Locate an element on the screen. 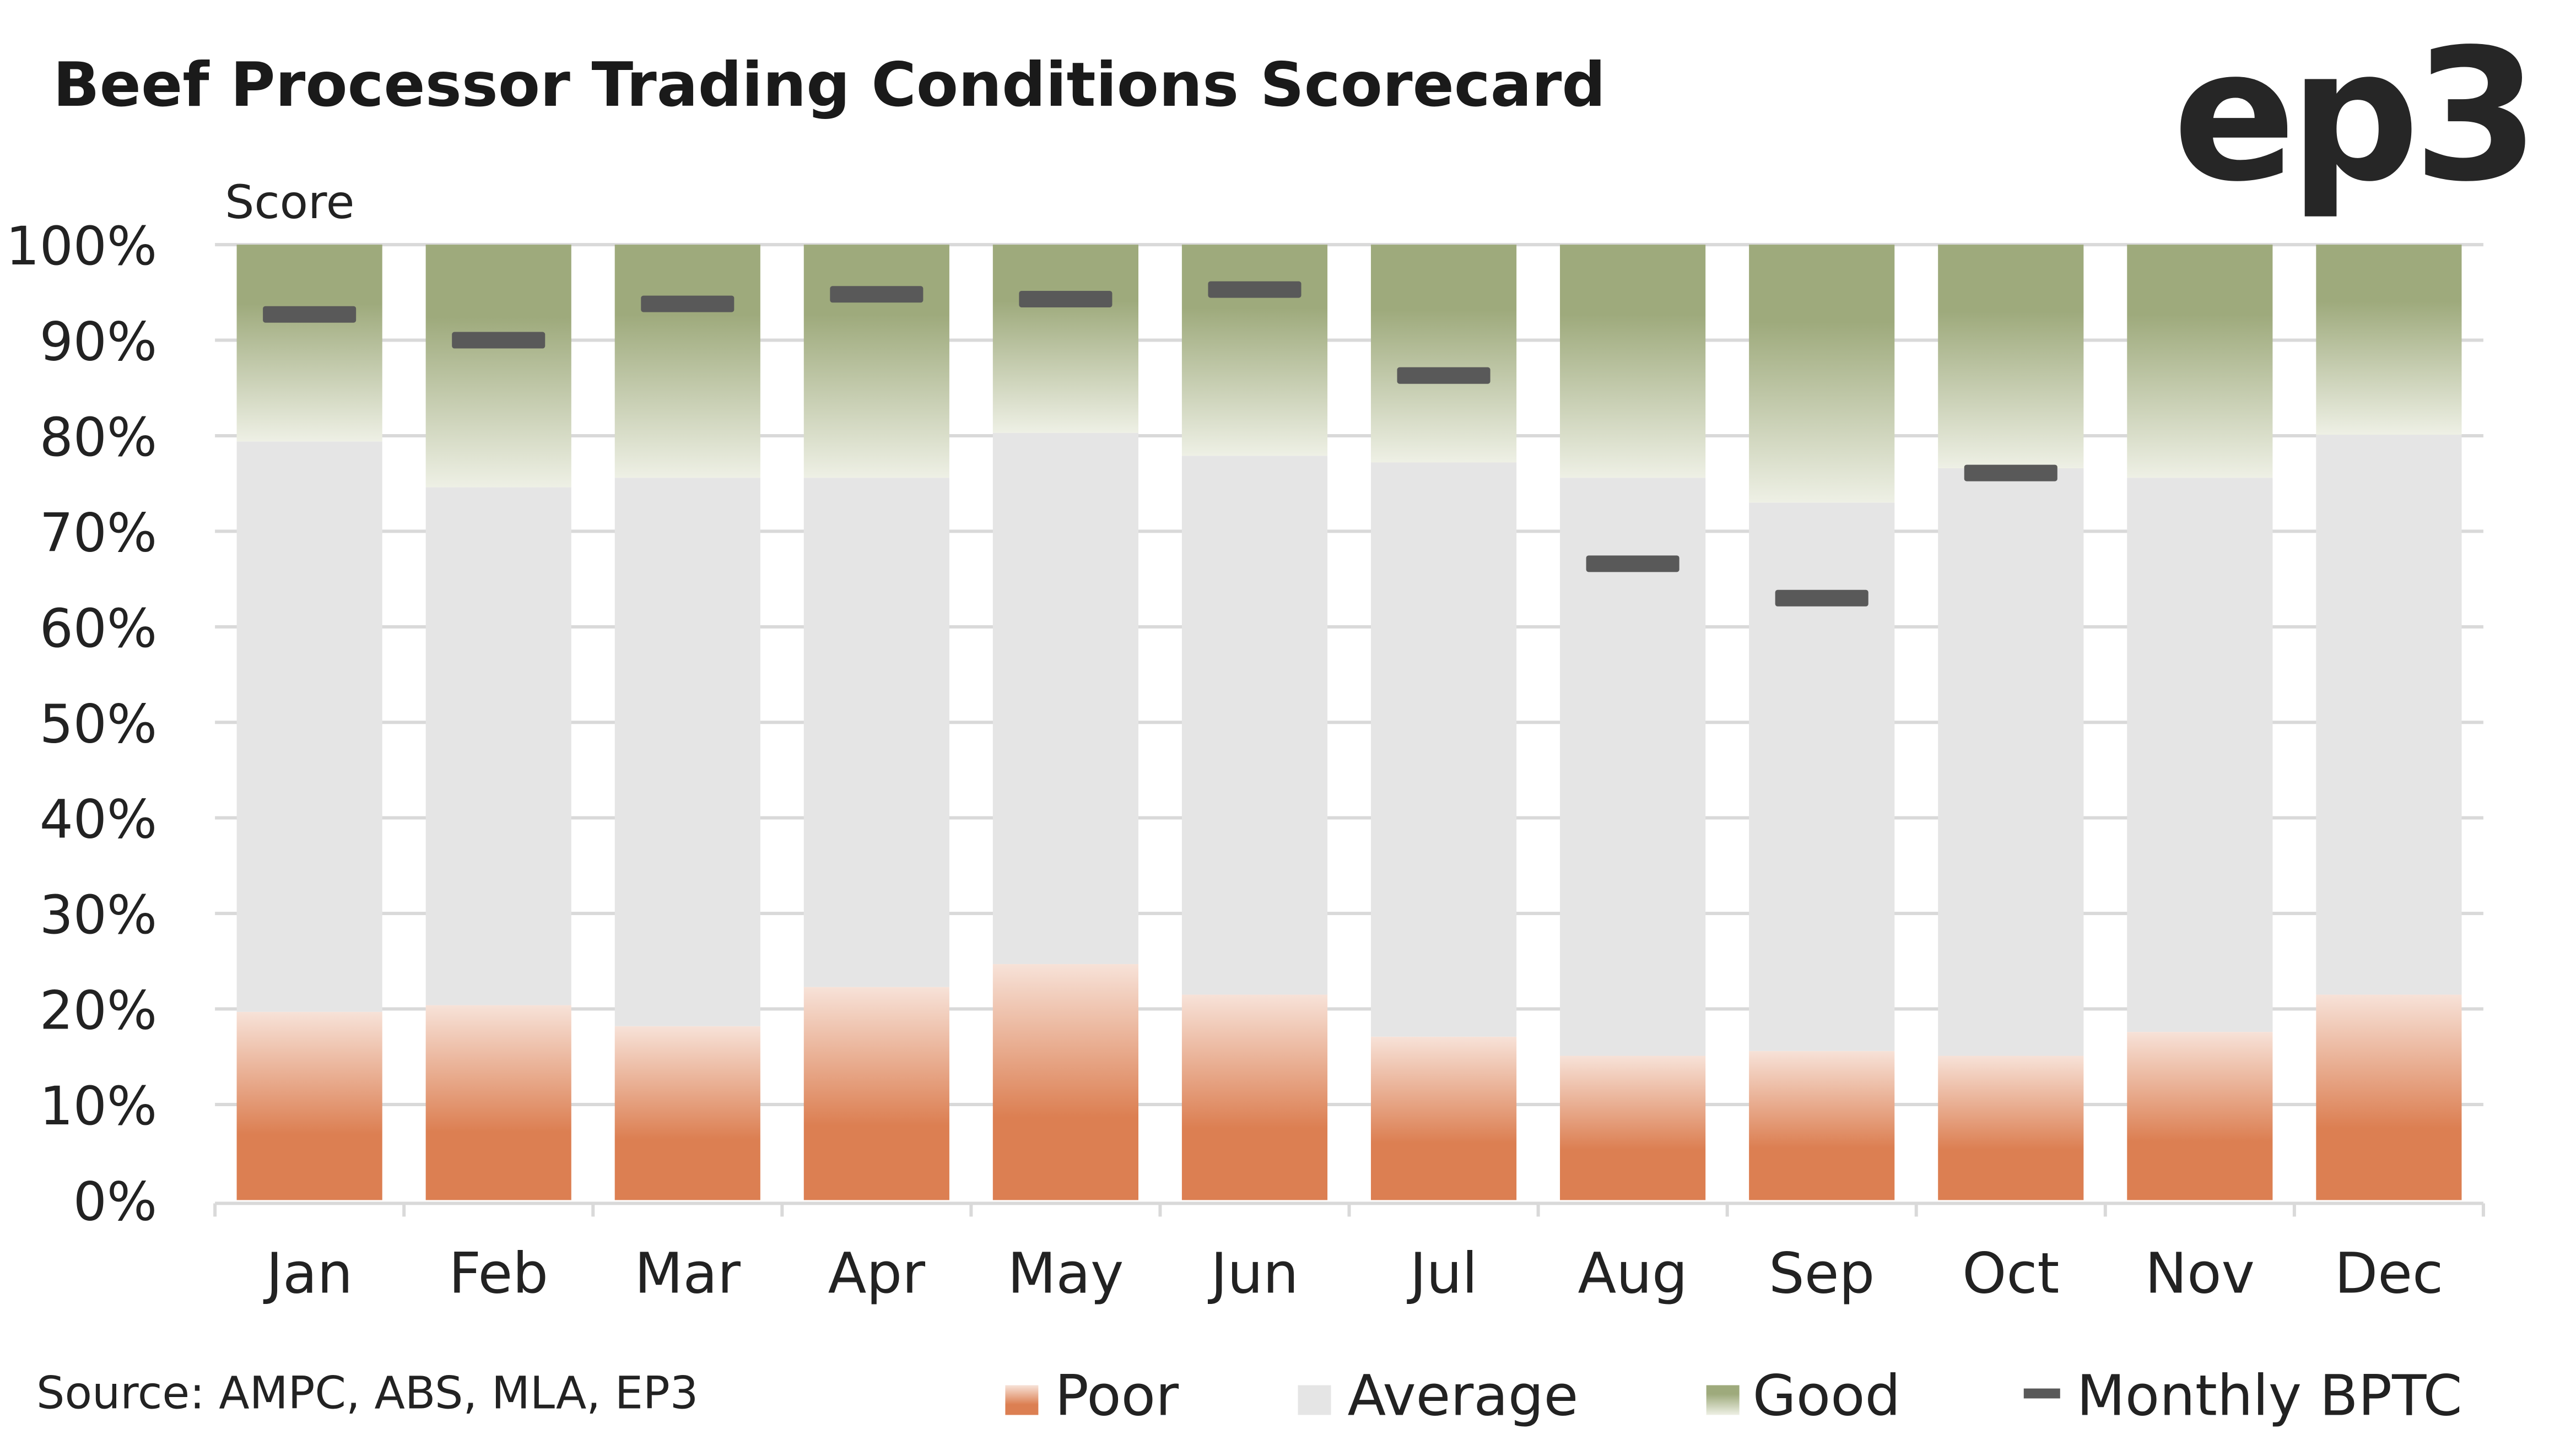 This screenshot has height=1429, width=2576. bar-average-jul is located at coordinates (1443, 749).